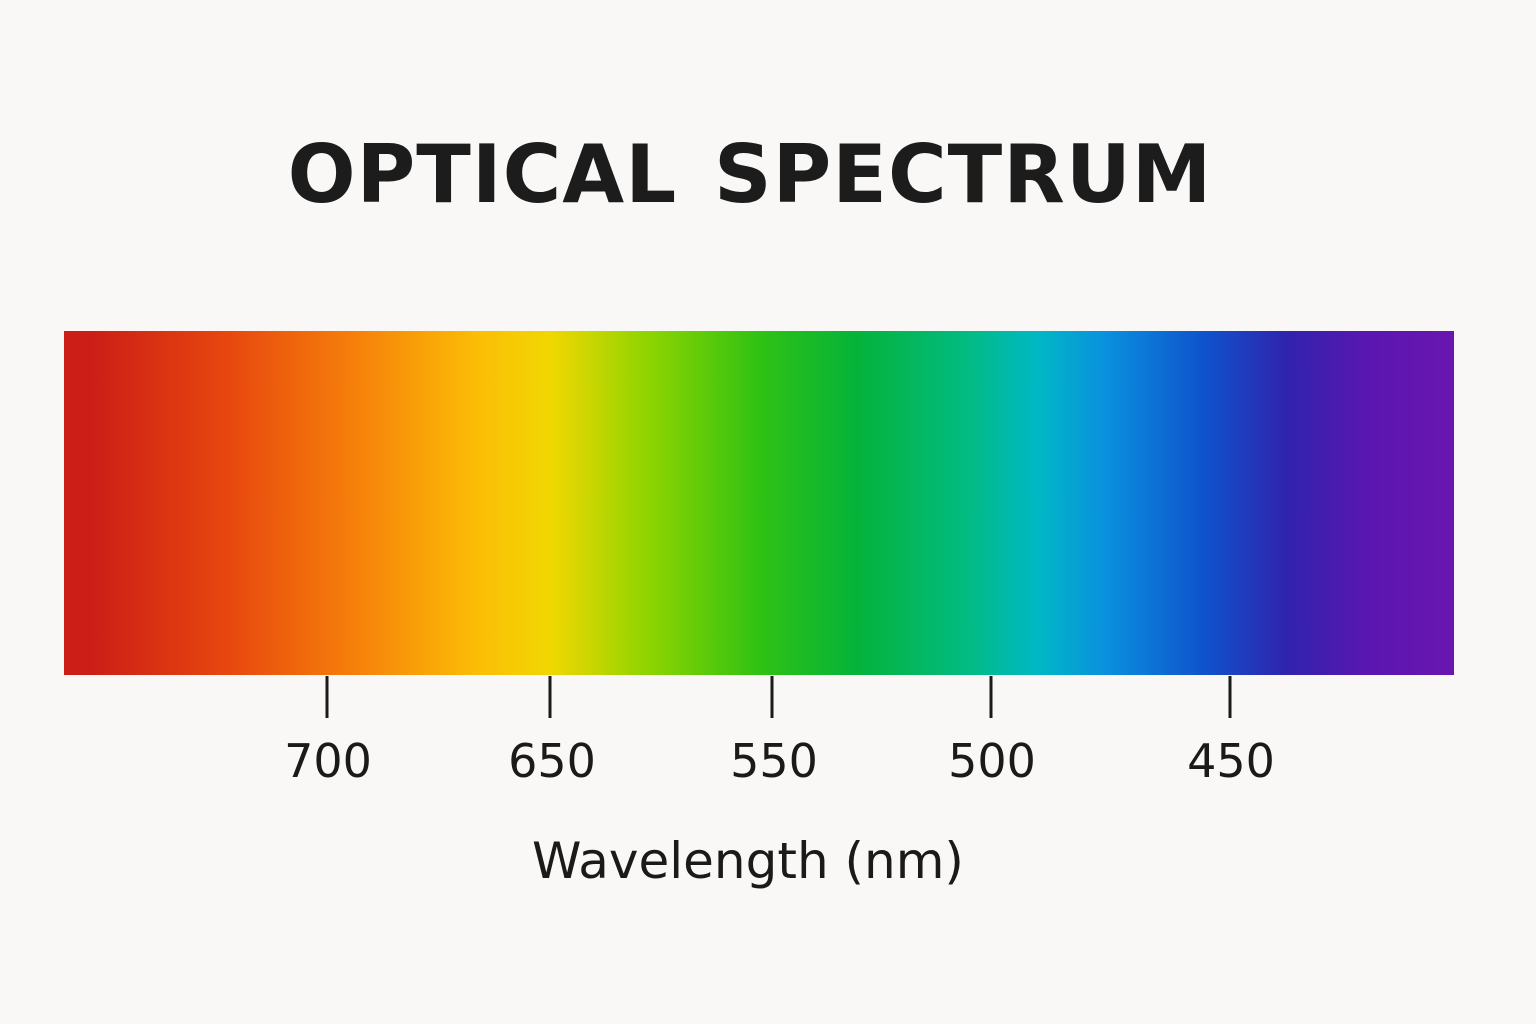 The height and width of the screenshot is (1024, 1536). What do you see at coordinates (750, 174) in the screenshot?
I see `diagram-title: OPTICAL SPECTRUM` at bounding box center [750, 174].